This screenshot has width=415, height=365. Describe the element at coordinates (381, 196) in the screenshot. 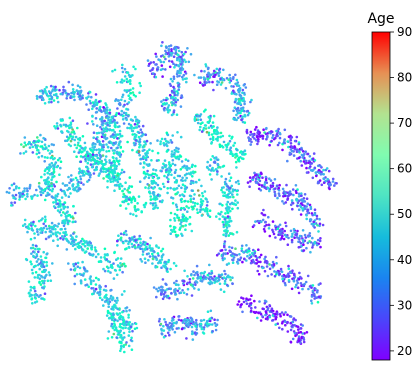

I see `colorbar-gradient` at that location.